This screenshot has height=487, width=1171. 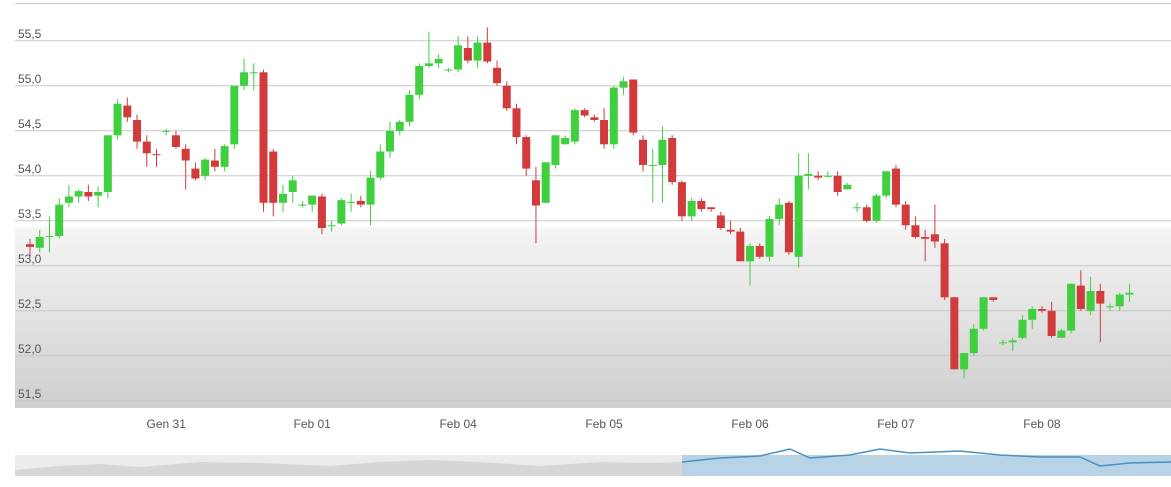 I want to click on x-tick-label: Feb 06, so click(x=750, y=424).